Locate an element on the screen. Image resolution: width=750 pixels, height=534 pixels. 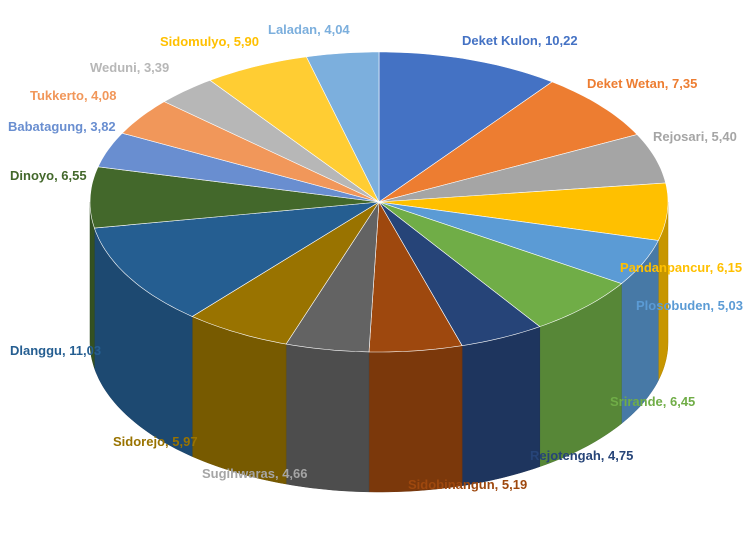
label-value: 5,90 is located at coordinates (246, 41).